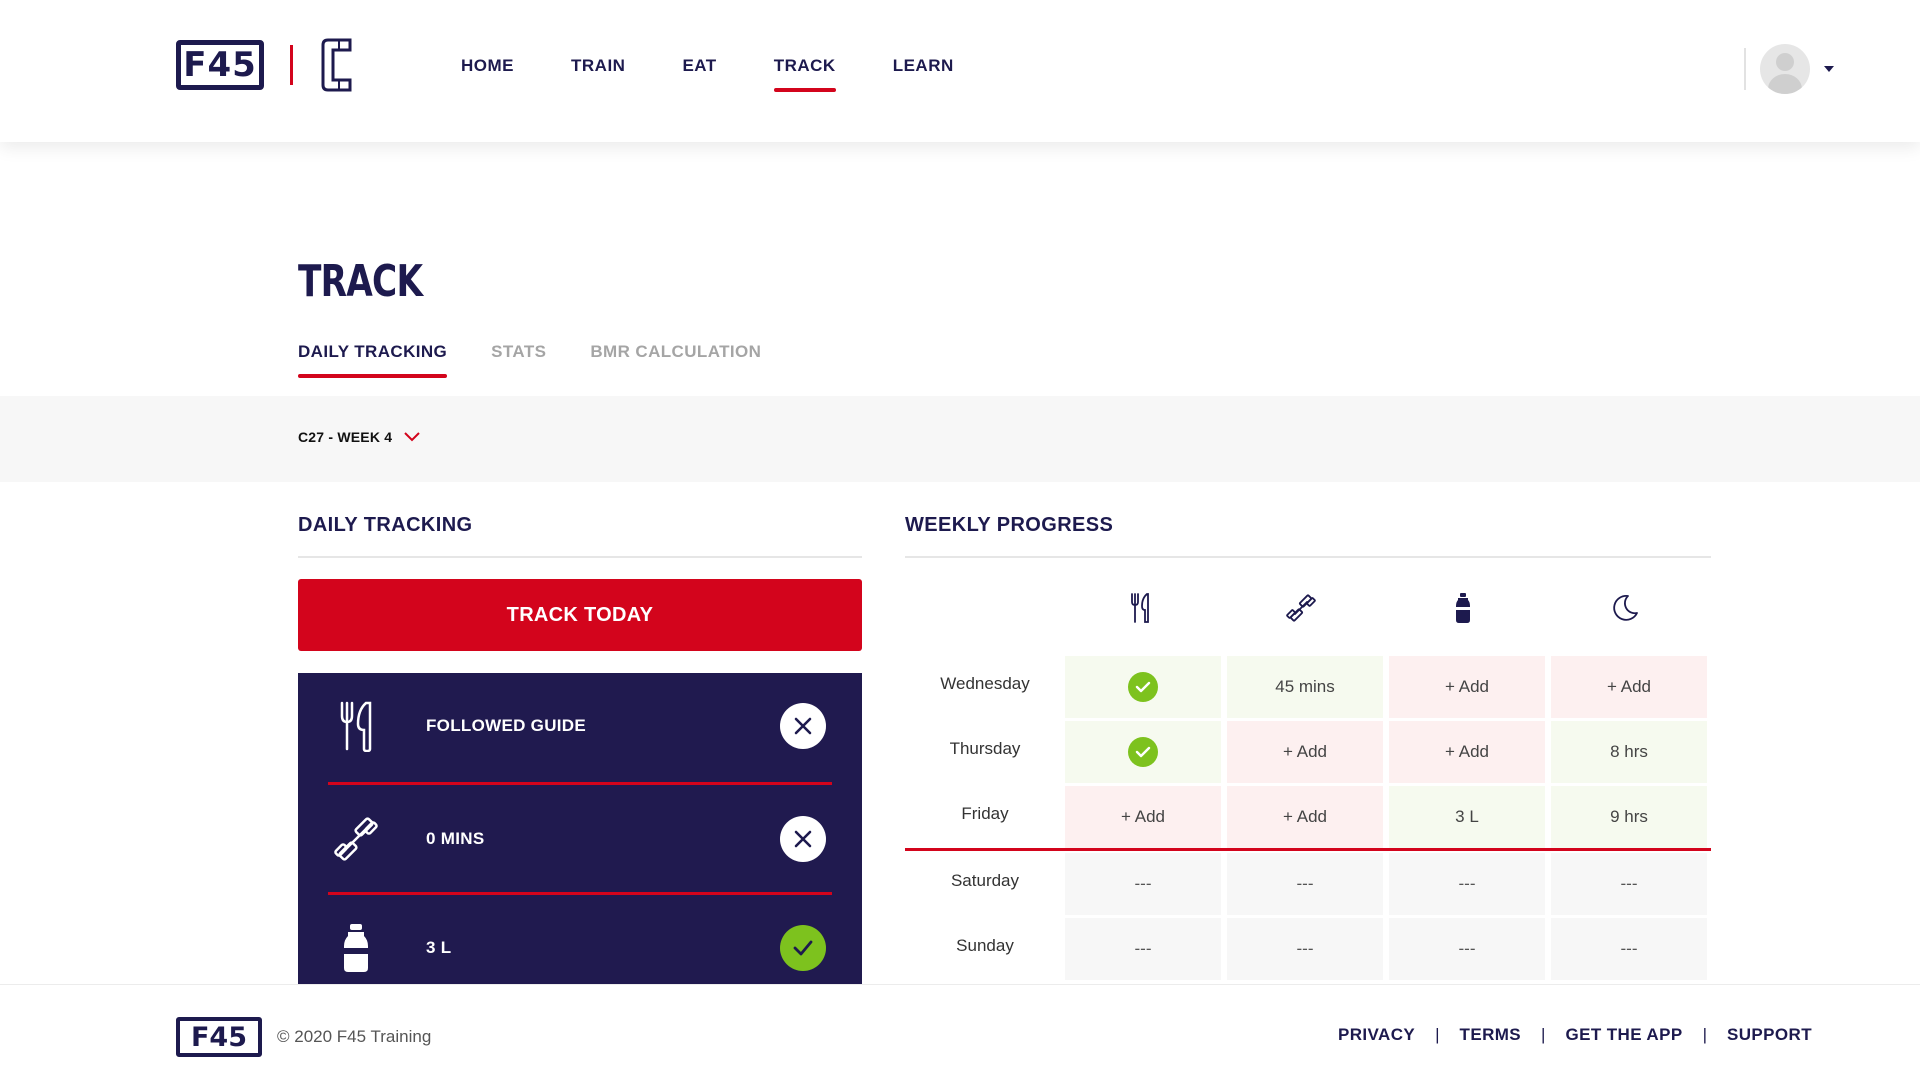 The width and height of the screenshot is (1920, 1080). Describe the element at coordinates (385, 525) in the screenshot. I see `daily-tracking-title: DAILY TRACKING` at that location.